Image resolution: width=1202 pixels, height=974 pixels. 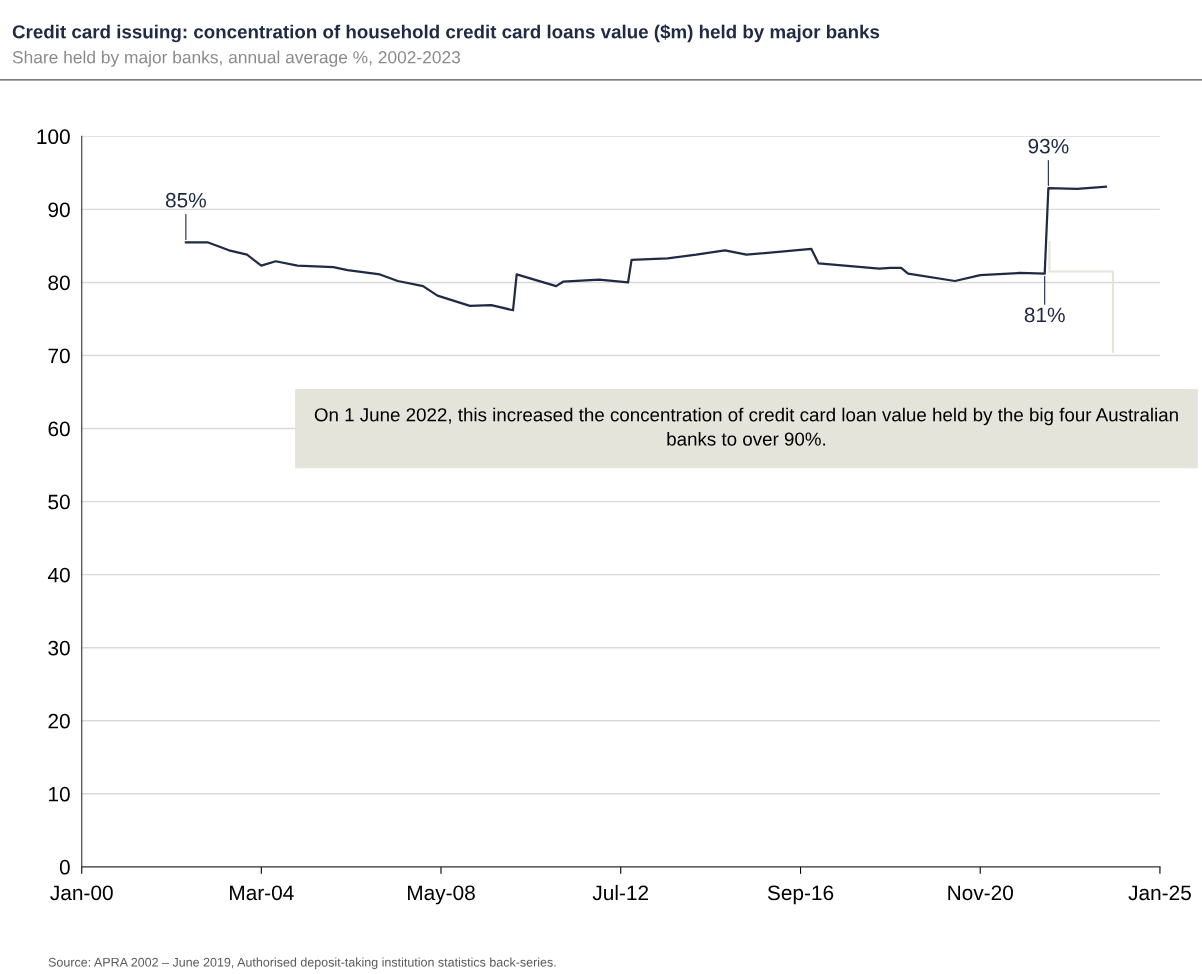 What do you see at coordinates (59, 356) in the screenshot?
I see `y-tick-label: 70` at bounding box center [59, 356].